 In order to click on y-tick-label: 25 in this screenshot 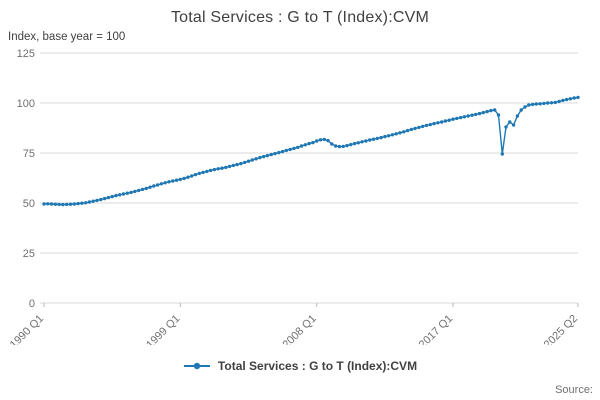, I will do `click(29, 254)`.